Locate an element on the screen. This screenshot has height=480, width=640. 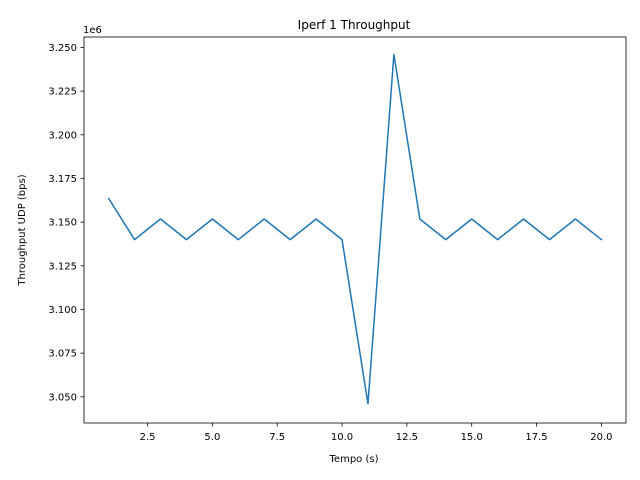
x-tick-label: 12.5 is located at coordinates (407, 437).